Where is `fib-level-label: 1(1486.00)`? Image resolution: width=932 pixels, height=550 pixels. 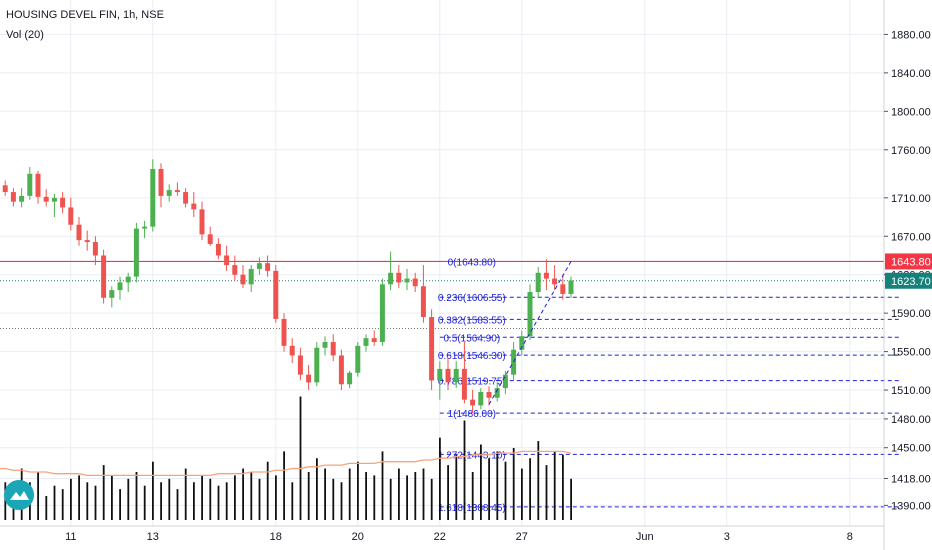 fib-level-label: 1(1486.00) is located at coordinates (472, 414).